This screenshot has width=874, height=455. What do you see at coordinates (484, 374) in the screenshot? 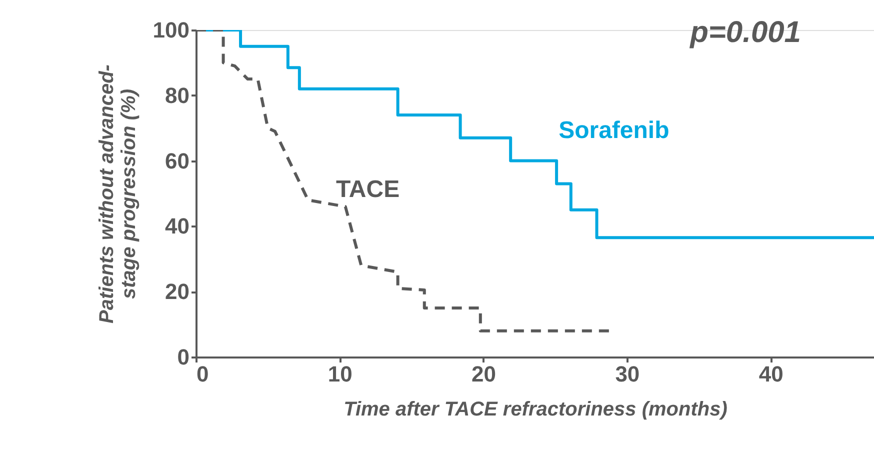
I see `x-tick-label: 20` at bounding box center [484, 374].